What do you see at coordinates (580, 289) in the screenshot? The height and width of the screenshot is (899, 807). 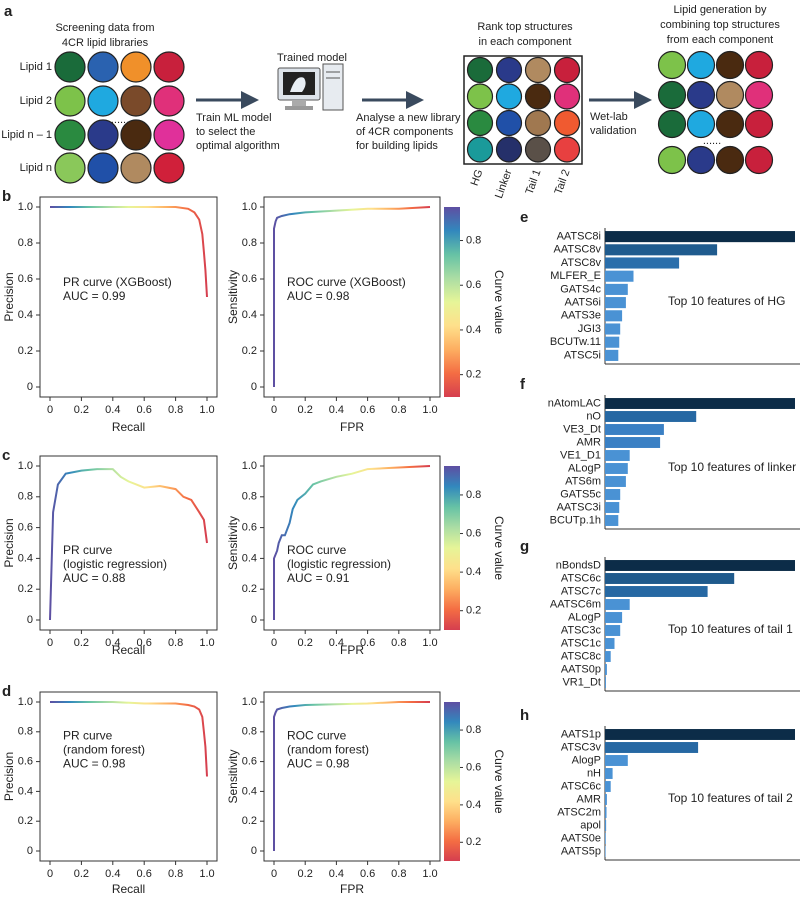 I see `category-label: GATS4c` at bounding box center [580, 289].